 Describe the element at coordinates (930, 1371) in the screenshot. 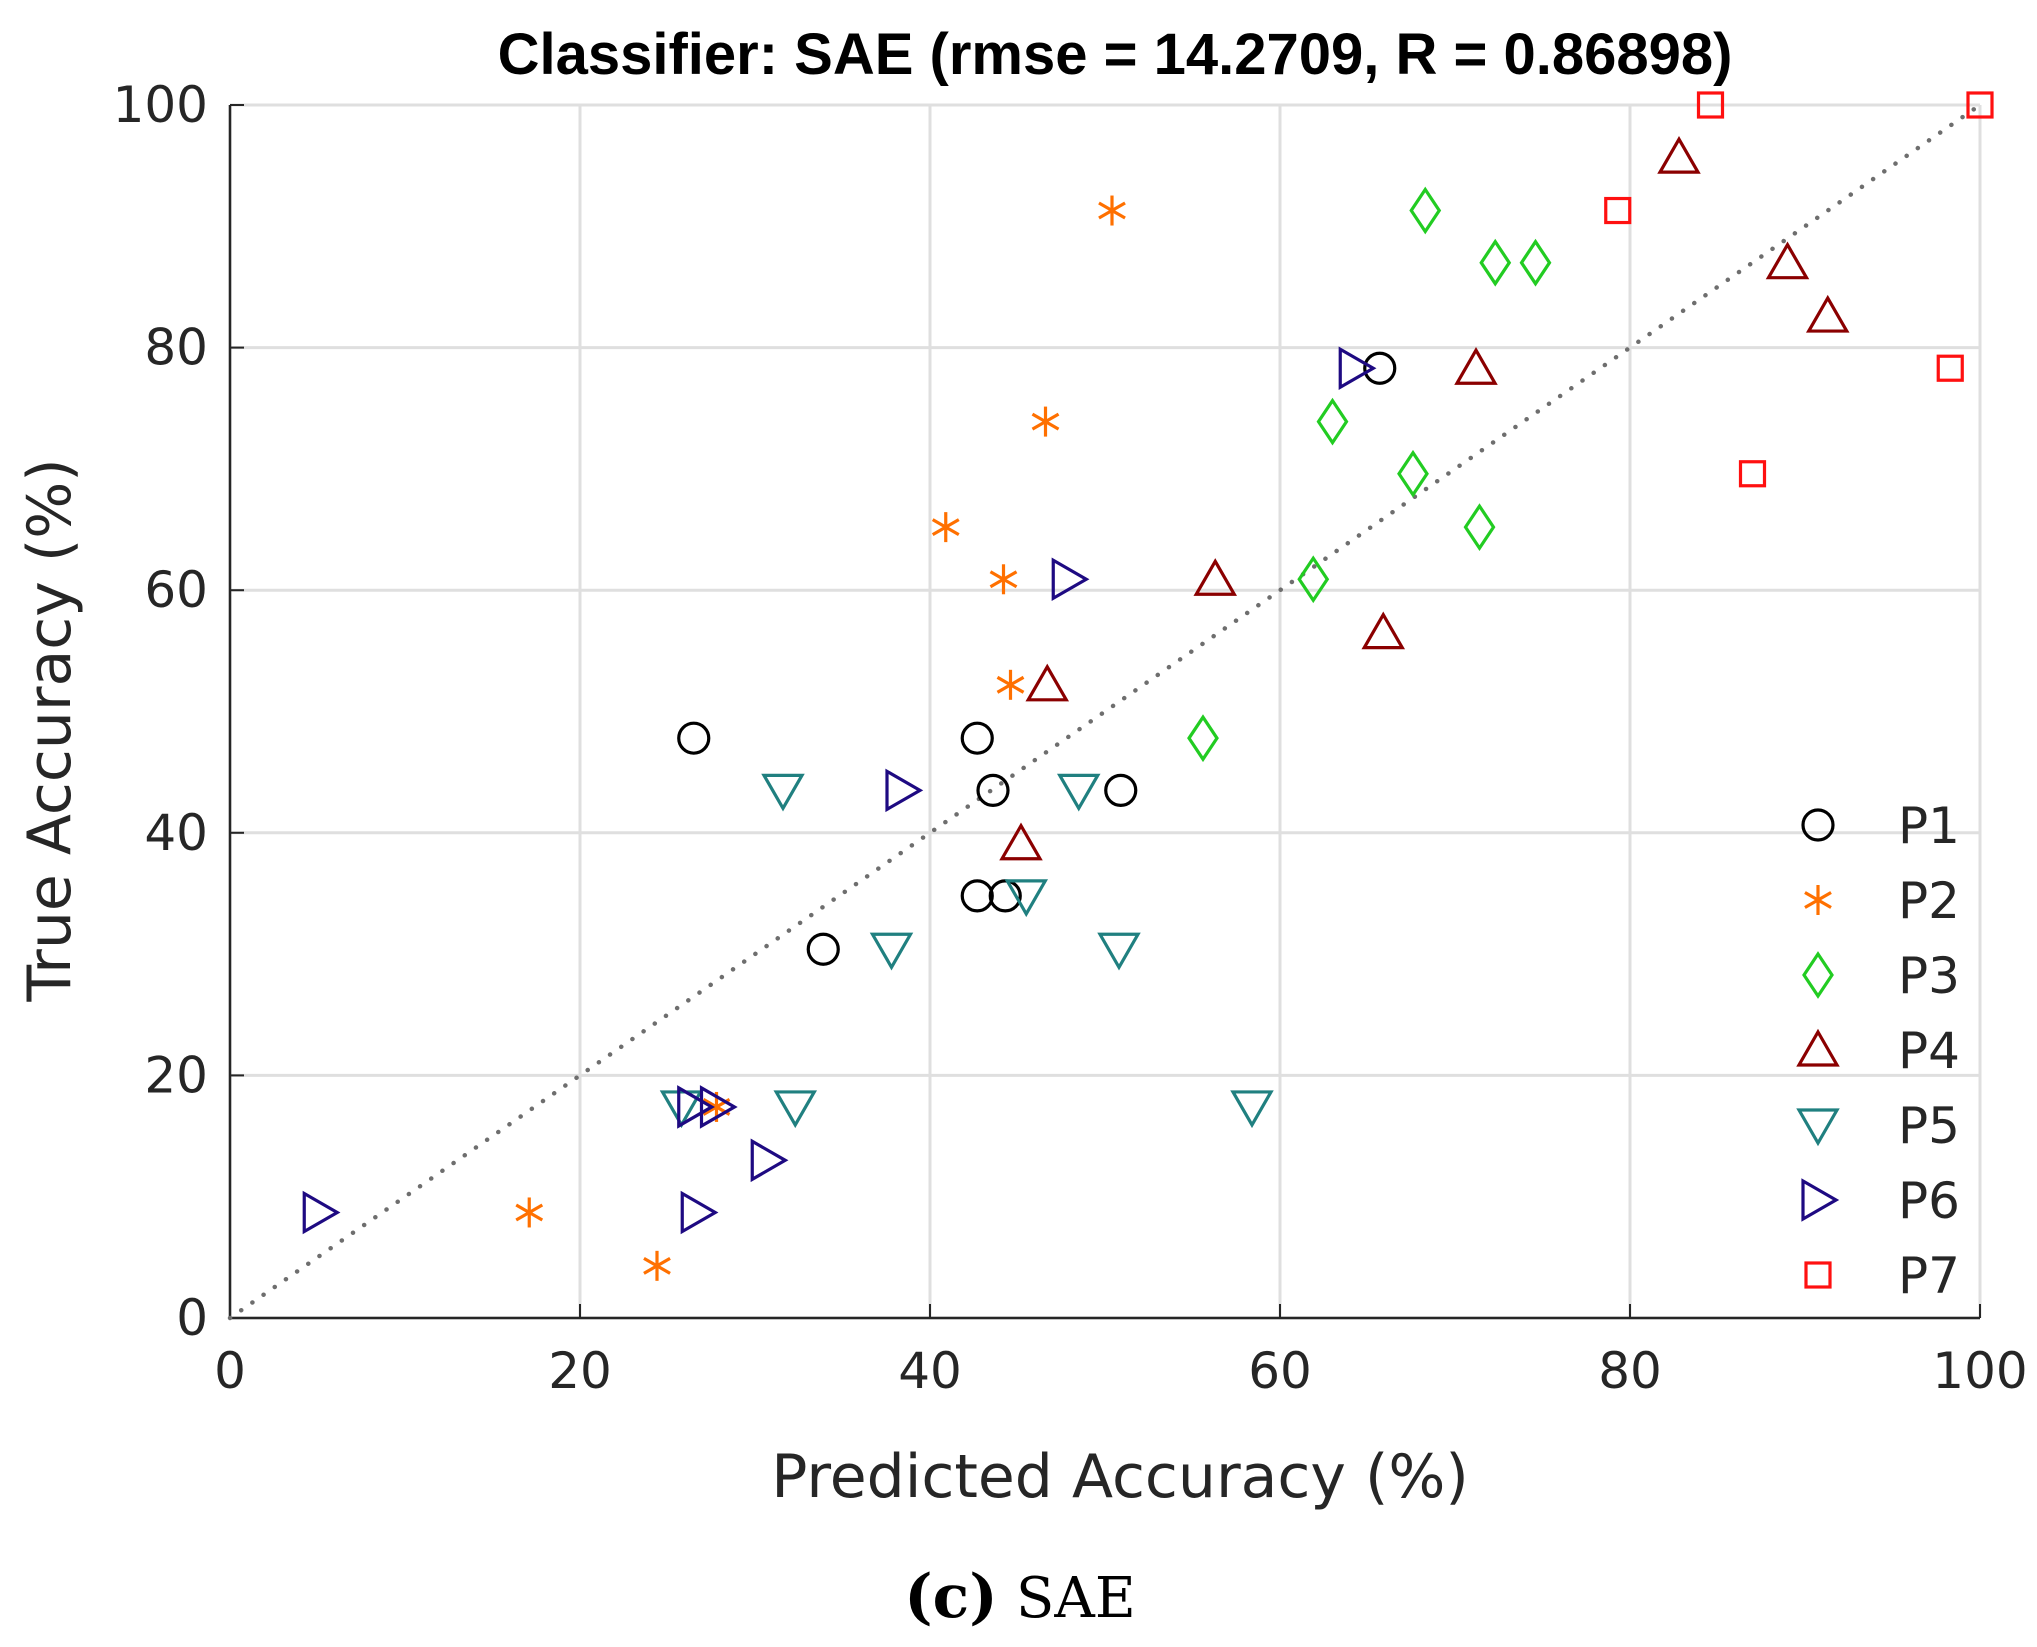

I see `x-tick-label: 40` at that location.